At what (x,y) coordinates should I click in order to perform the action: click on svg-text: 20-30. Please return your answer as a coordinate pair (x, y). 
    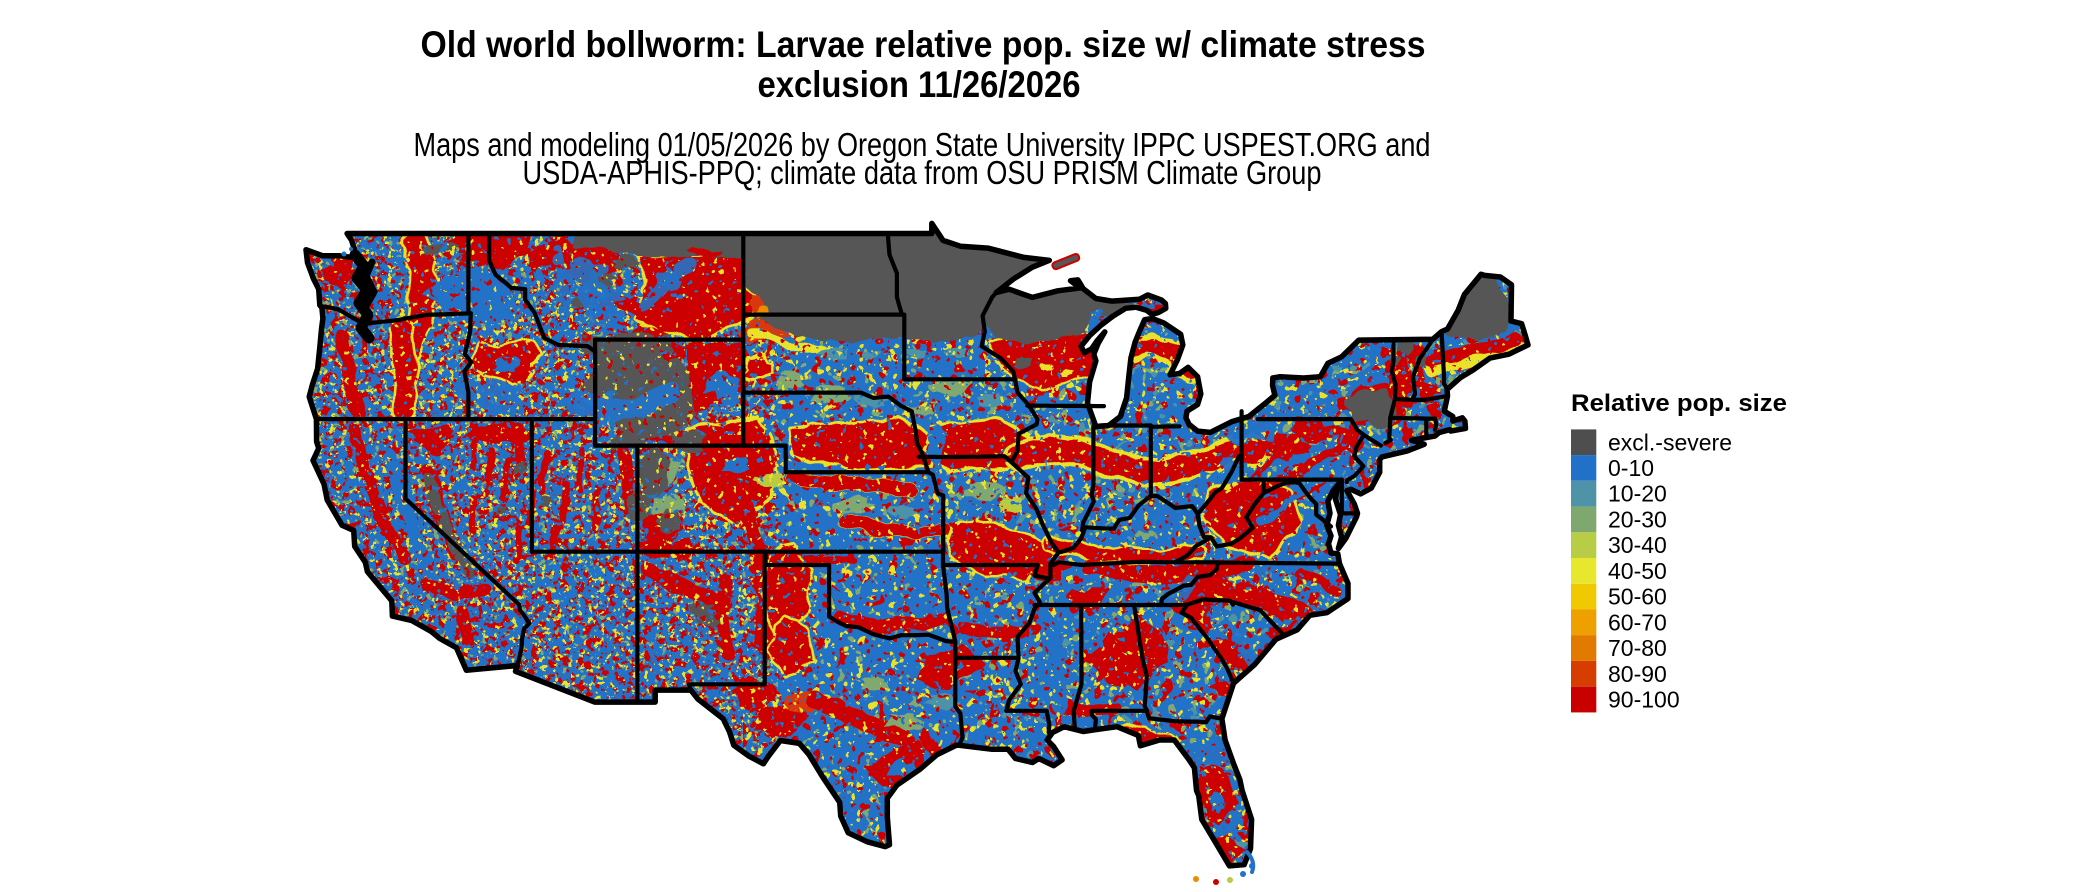
    Looking at the image, I should click on (1637, 520).